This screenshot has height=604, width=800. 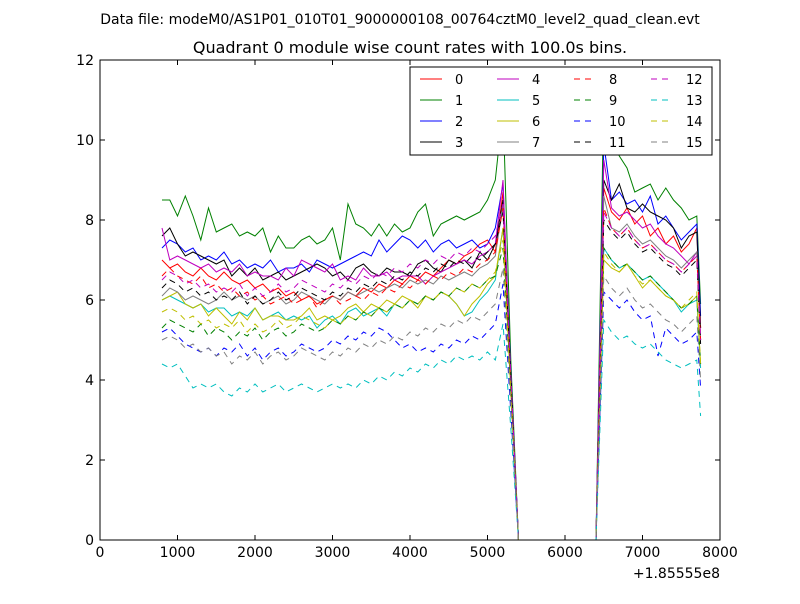 What do you see at coordinates (85, 61) in the screenshot?
I see `y-tick-label: 12` at bounding box center [85, 61].